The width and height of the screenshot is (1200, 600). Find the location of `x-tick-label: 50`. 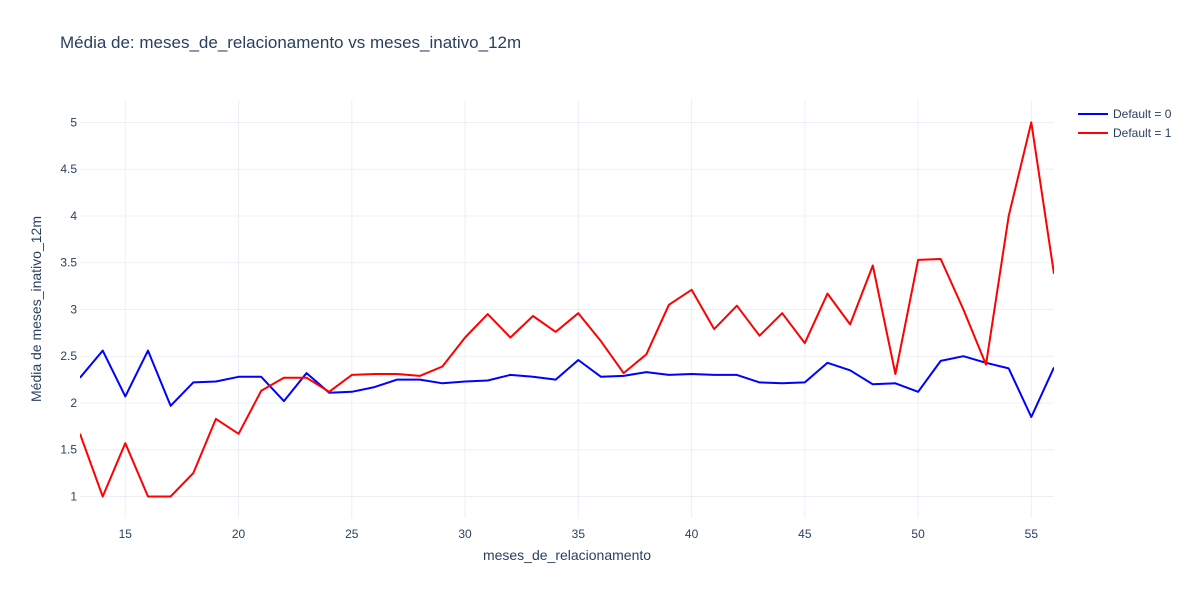

x-tick-label: 50 is located at coordinates (918, 534).